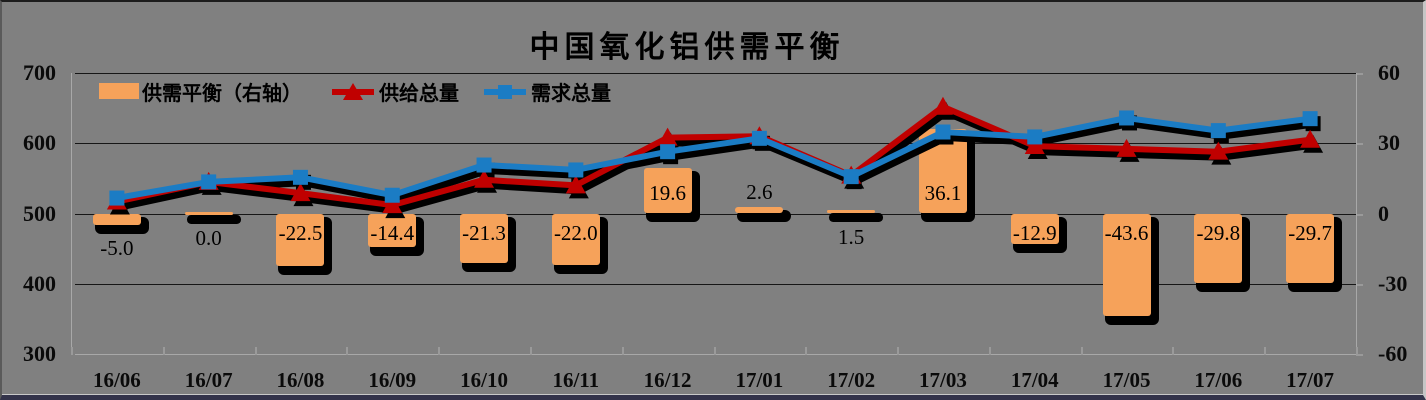 The height and width of the screenshot is (400, 1426). Describe the element at coordinates (1310, 232) in the screenshot. I see `bar-label-17/07: -29.7` at that location.